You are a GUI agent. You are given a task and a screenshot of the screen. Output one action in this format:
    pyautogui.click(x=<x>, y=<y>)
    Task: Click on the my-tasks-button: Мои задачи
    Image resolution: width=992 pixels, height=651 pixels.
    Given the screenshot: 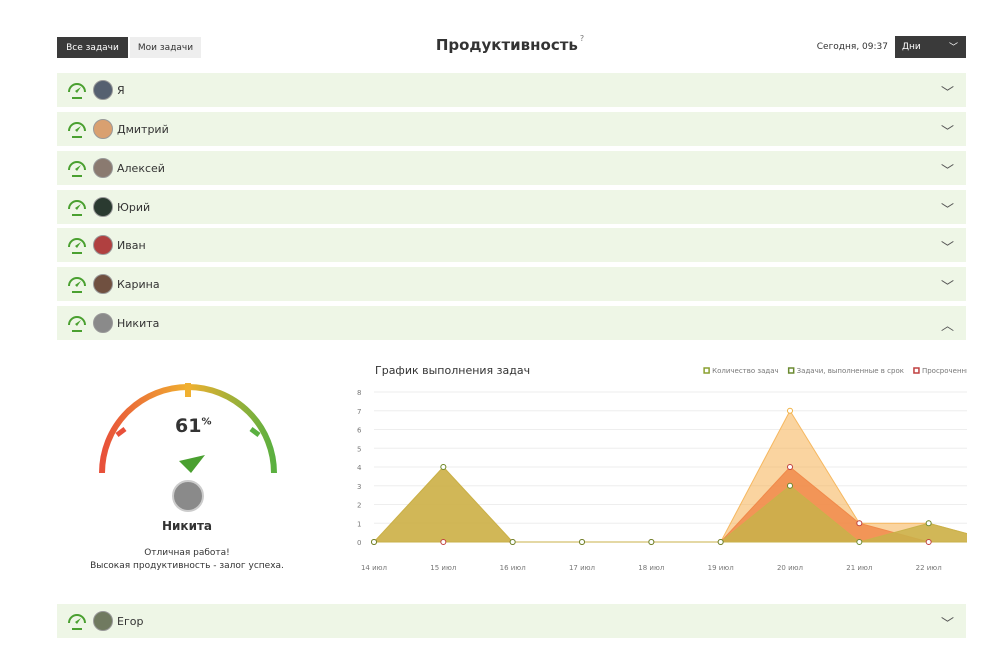 What is the action you would take?
    pyautogui.click(x=165, y=47)
    